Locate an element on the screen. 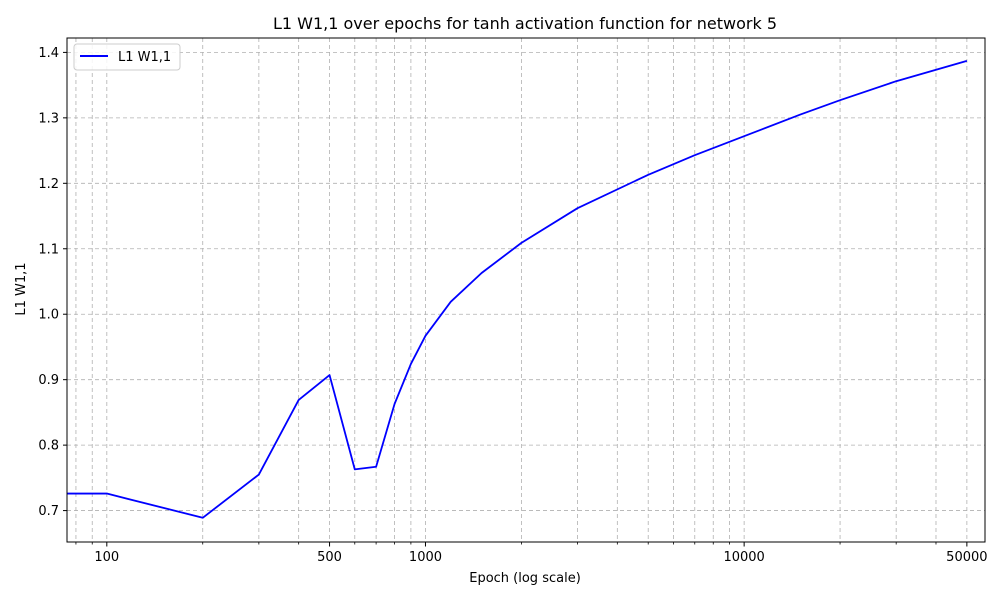  legend-label: L1 W1,1 is located at coordinates (144, 57).